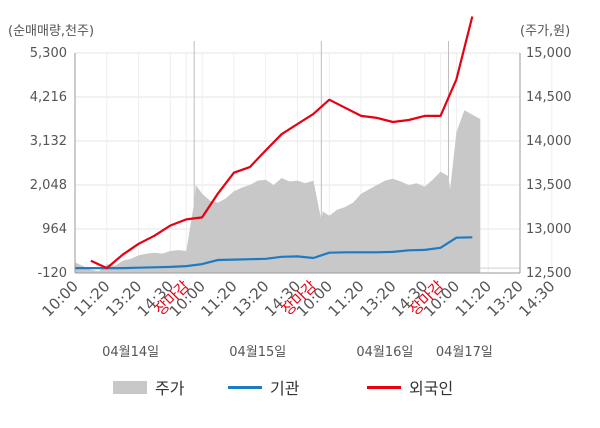  Describe the element at coordinates (274, 253) in the screenshot. I see `institution-line` at that location.